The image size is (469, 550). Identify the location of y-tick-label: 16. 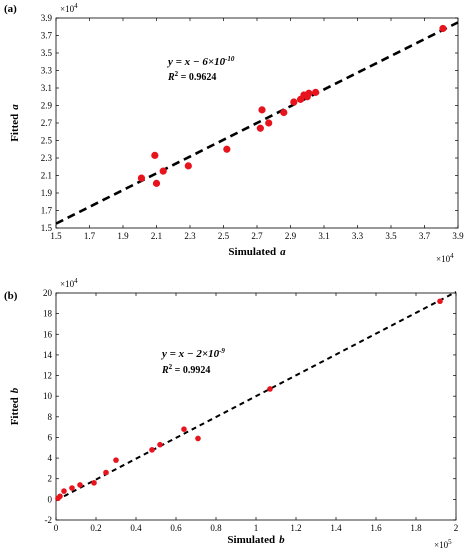
(48, 334).